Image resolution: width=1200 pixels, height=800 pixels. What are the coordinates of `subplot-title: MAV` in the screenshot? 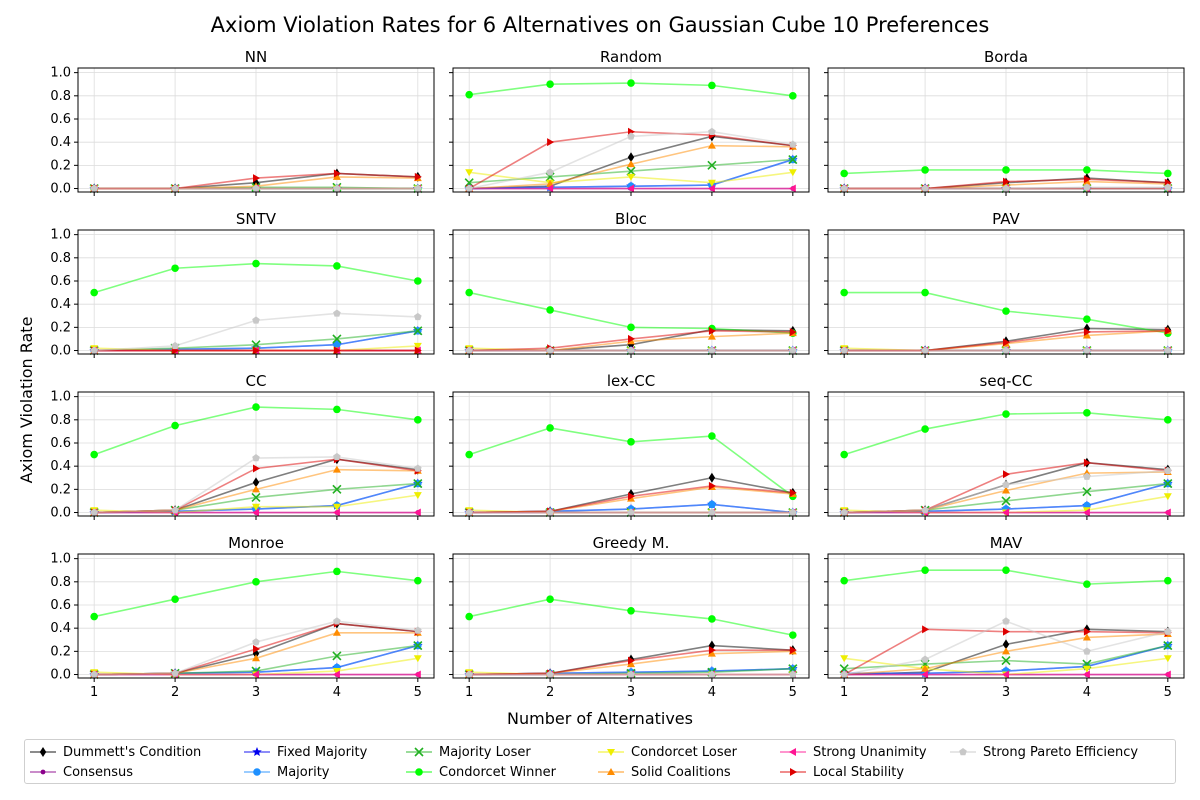 It's located at (1006, 543).